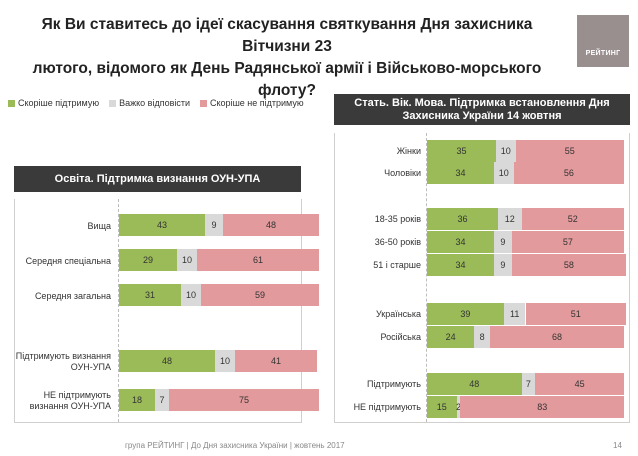 This screenshot has height=456, width=638. Describe the element at coordinates (257, 260) in the screenshot. I see `data-label: 61` at that location.